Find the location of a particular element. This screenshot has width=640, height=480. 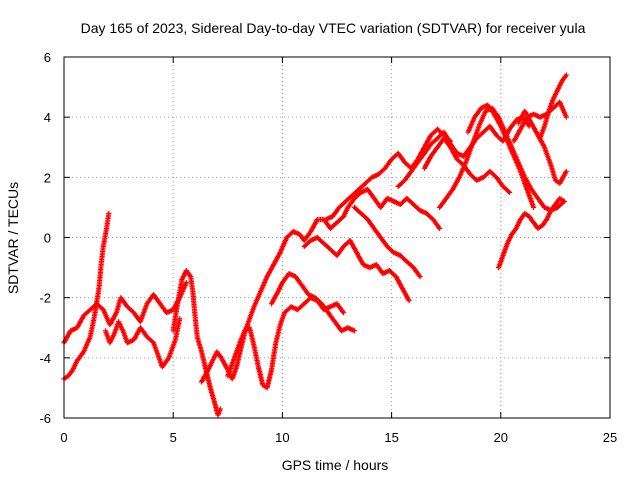

x-axis-label: GPS time / hours is located at coordinates (335, 465).